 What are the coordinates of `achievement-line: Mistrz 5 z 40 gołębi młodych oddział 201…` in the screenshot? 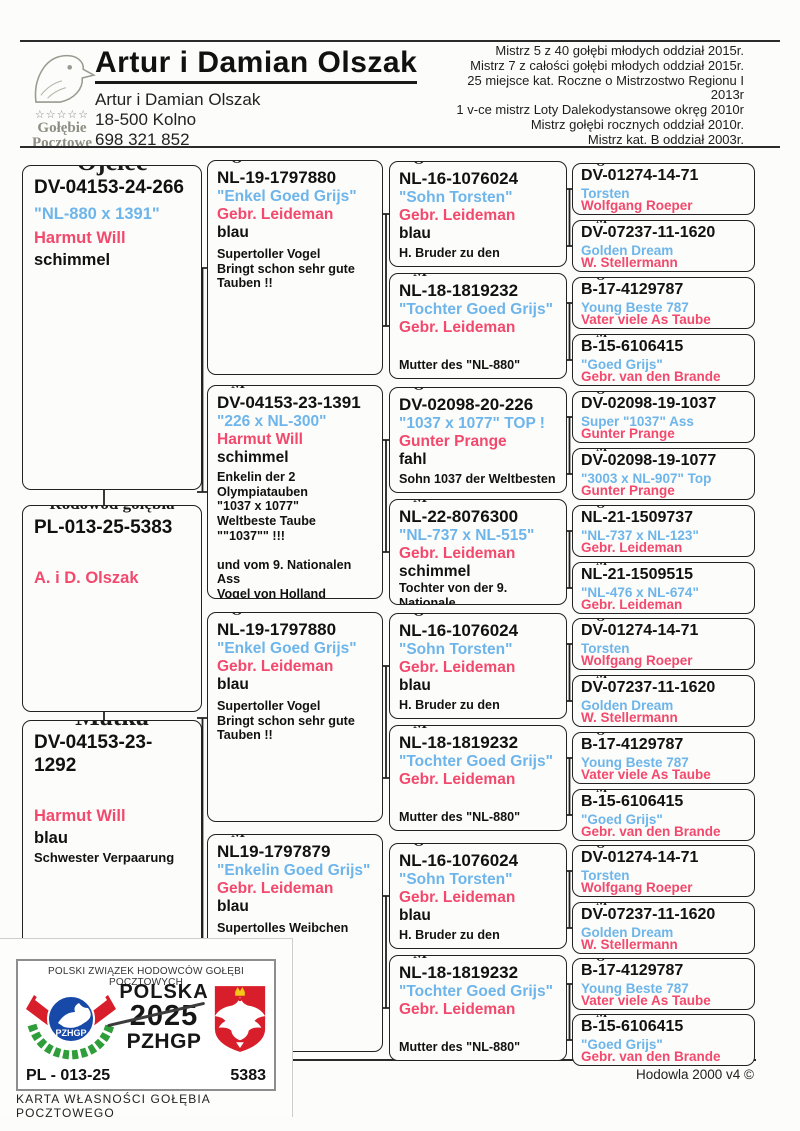 It's located at (619, 50).